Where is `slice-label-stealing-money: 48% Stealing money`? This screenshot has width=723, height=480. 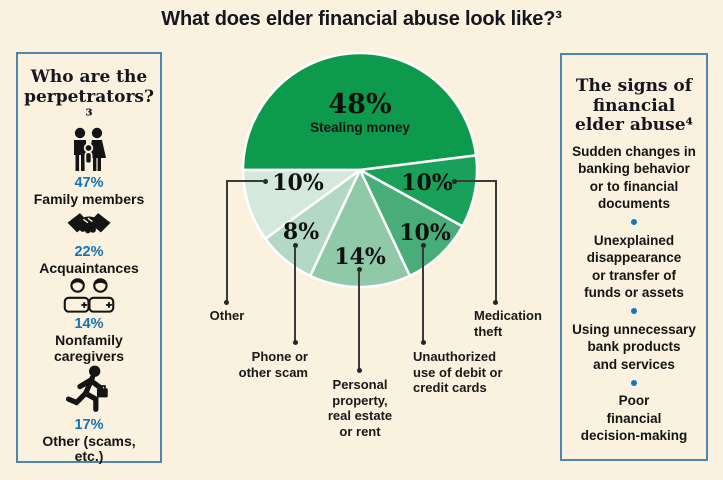 slice-label-stealing-money: 48% Stealing money is located at coordinates (360, 113).